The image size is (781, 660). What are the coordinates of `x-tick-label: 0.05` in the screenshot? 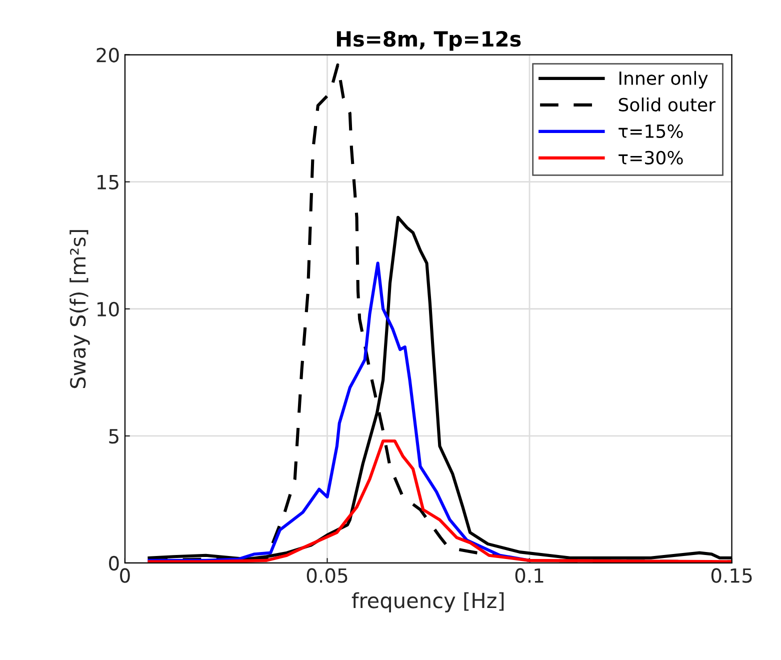 It's located at (327, 575).